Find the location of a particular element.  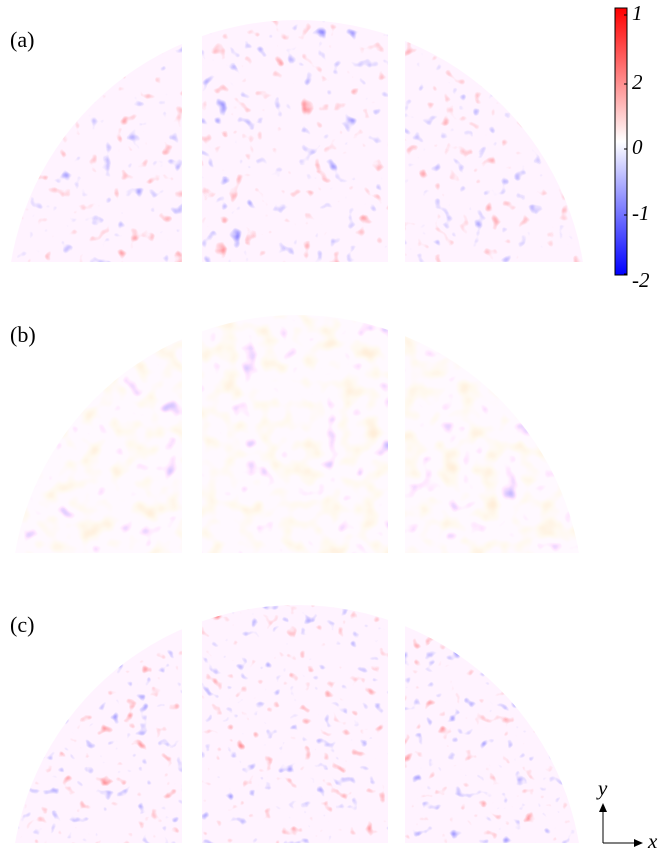

colorbar-label: 2 is located at coordinates (637, 82).